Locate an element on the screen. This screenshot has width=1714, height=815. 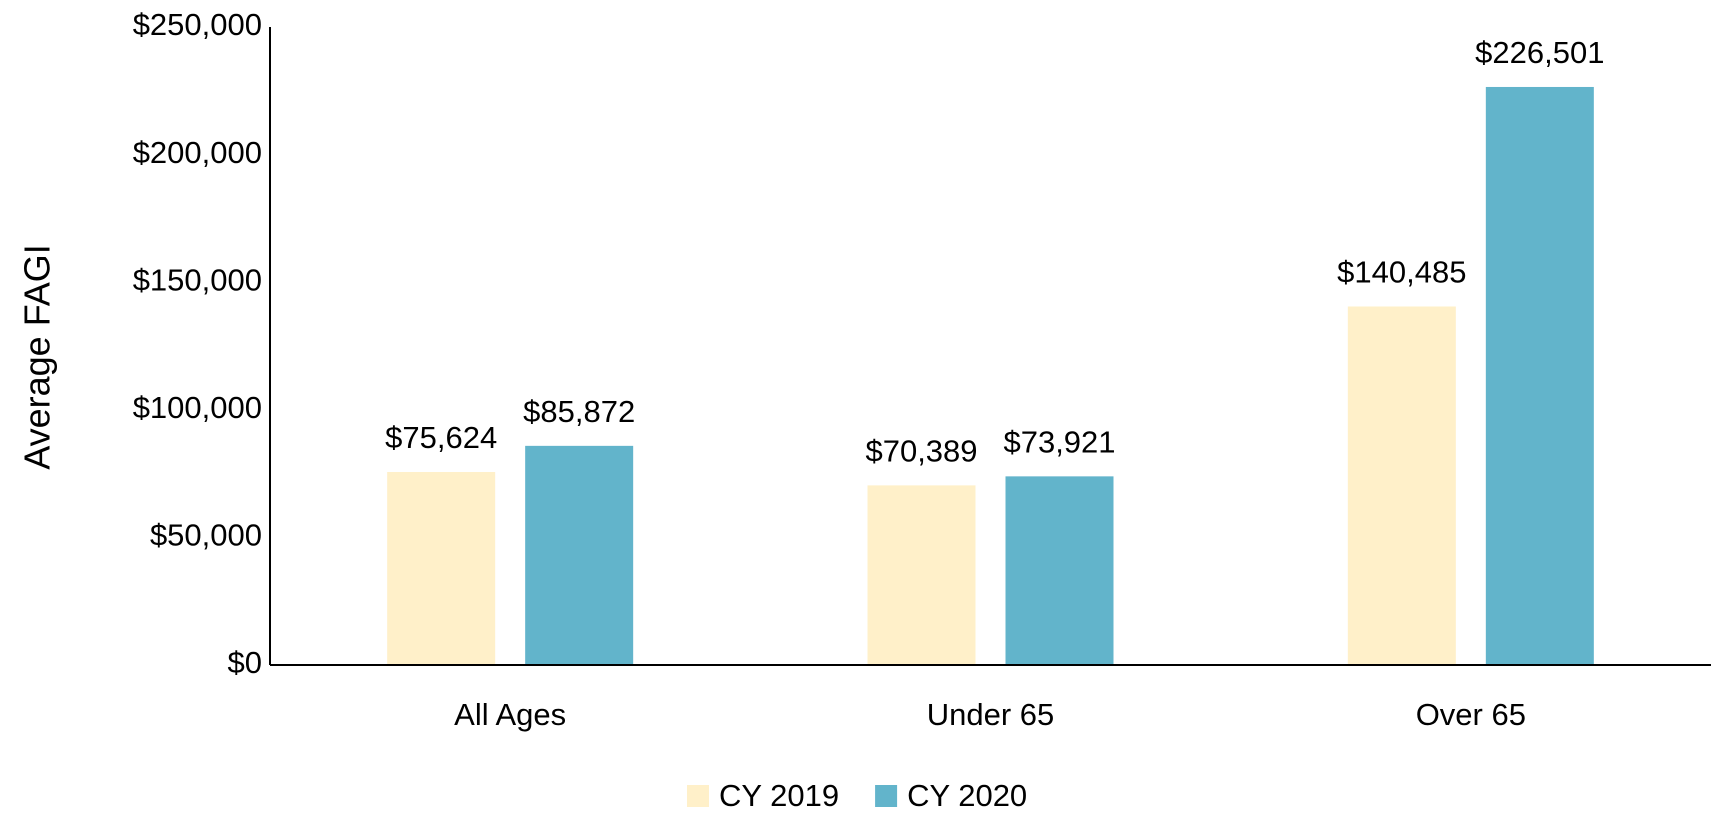
value-label: $85,872 is located at coordinates (579, 411).